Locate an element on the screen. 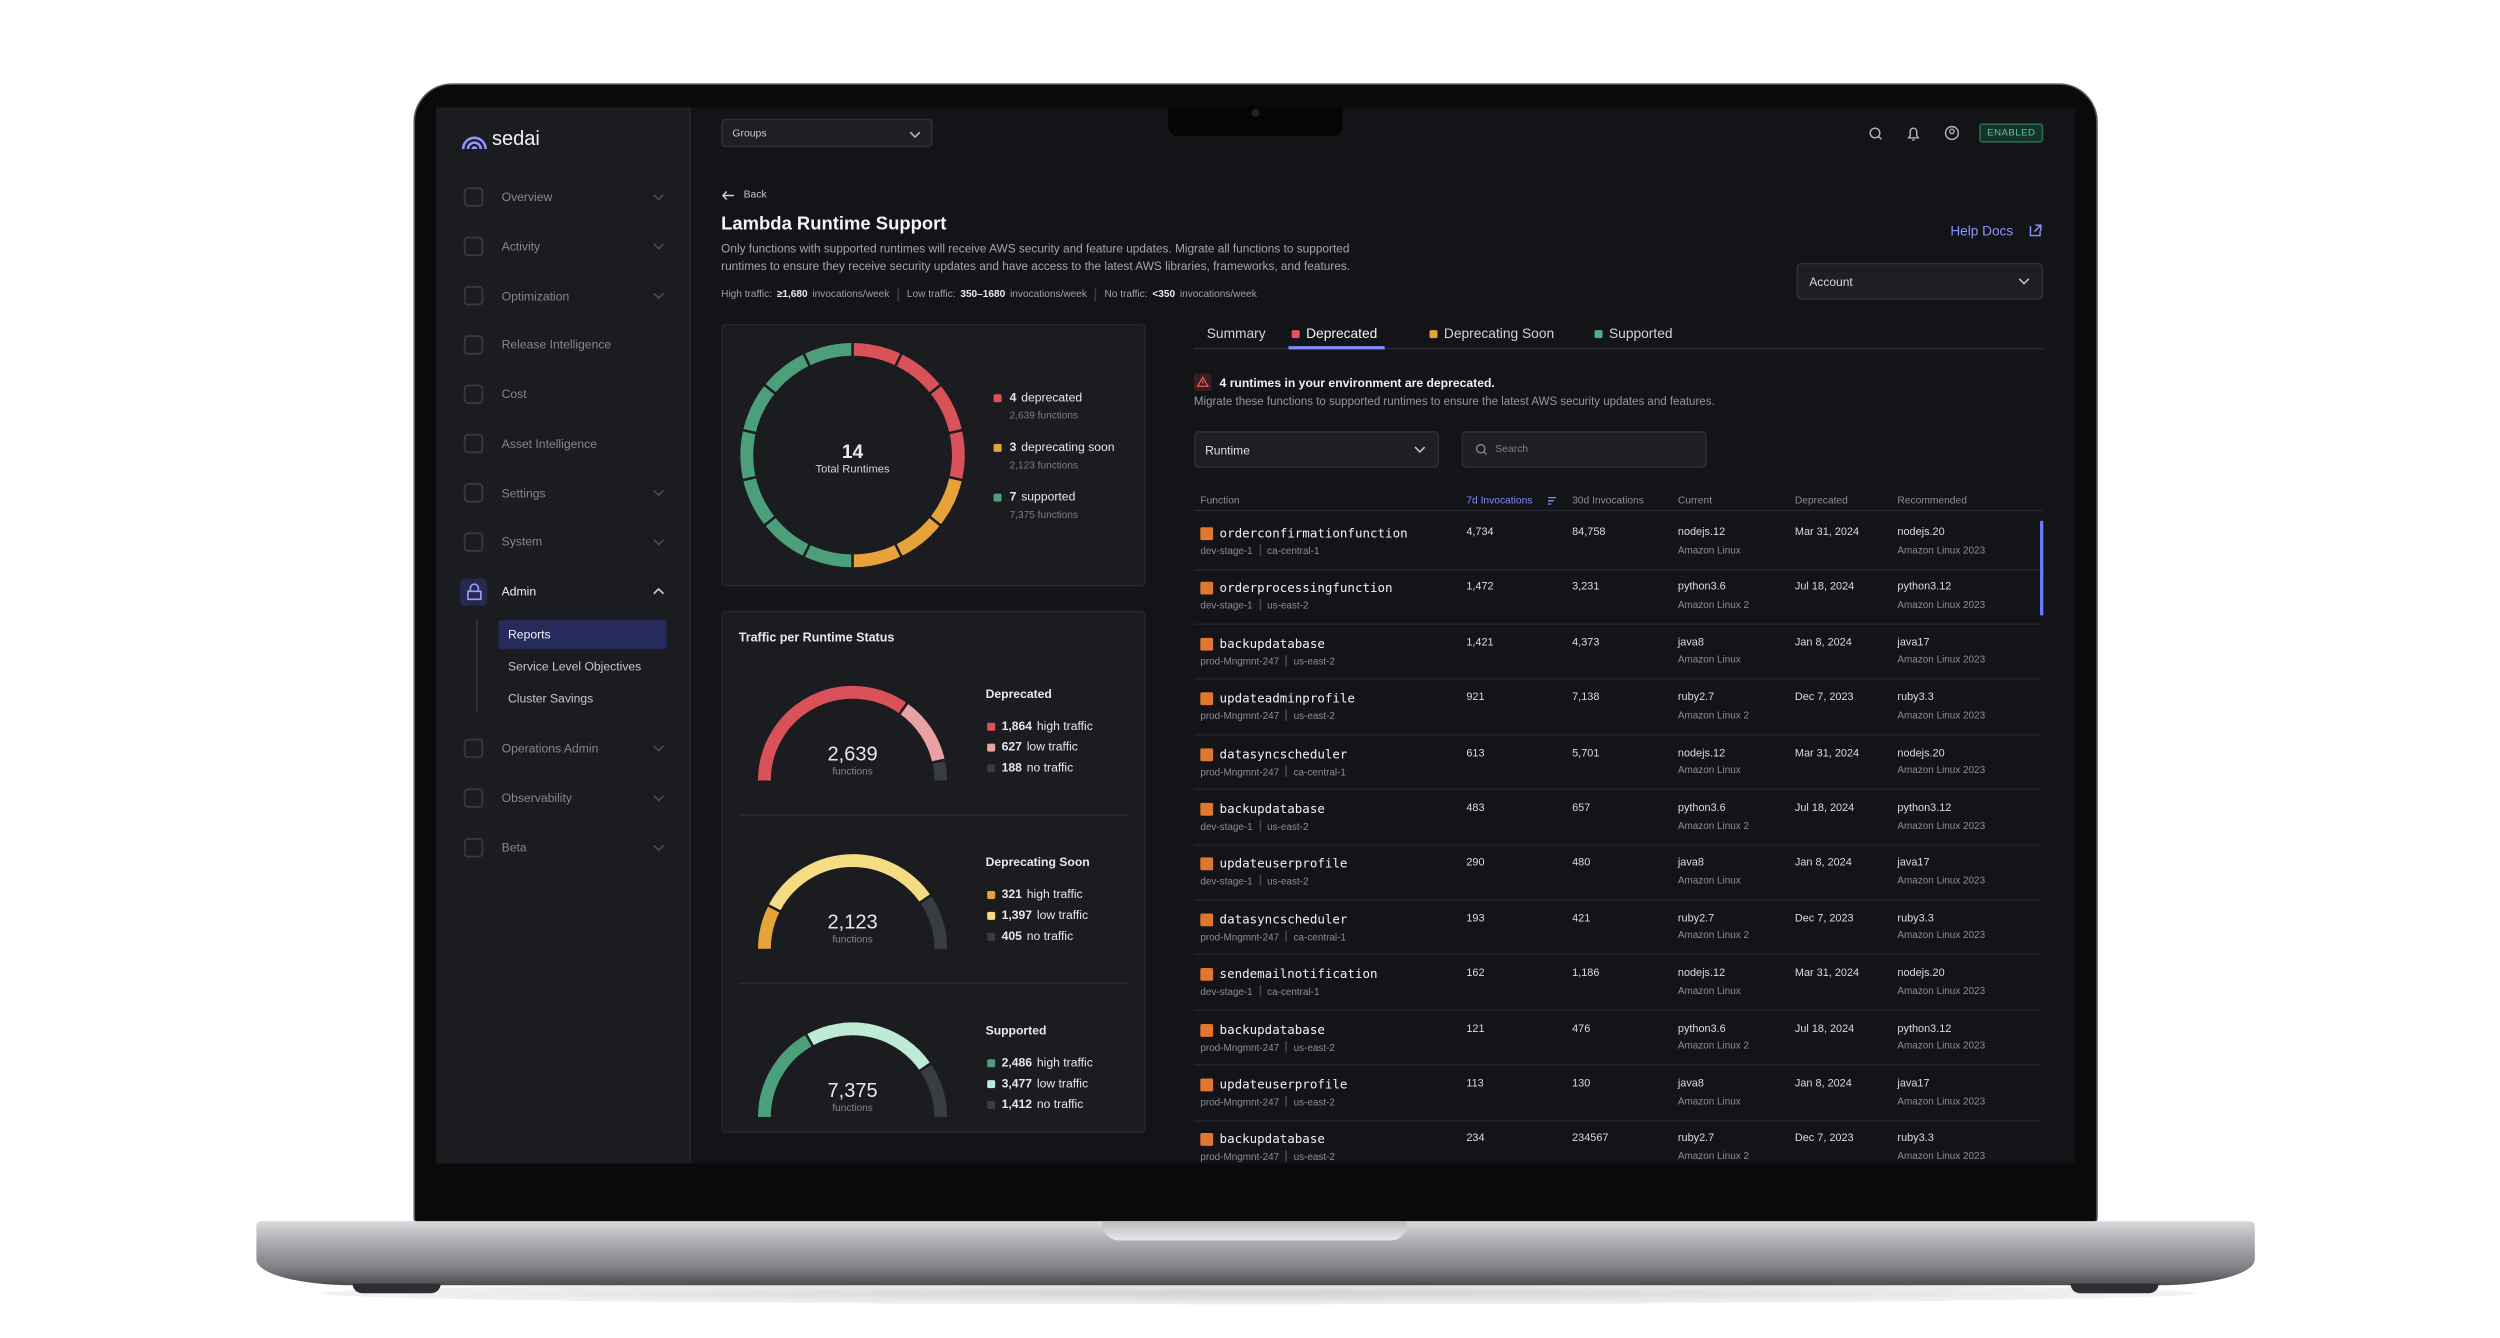 The width and height of the screenshot is (2500, 1338). back-link: Back is located at coordinates (755, 195).